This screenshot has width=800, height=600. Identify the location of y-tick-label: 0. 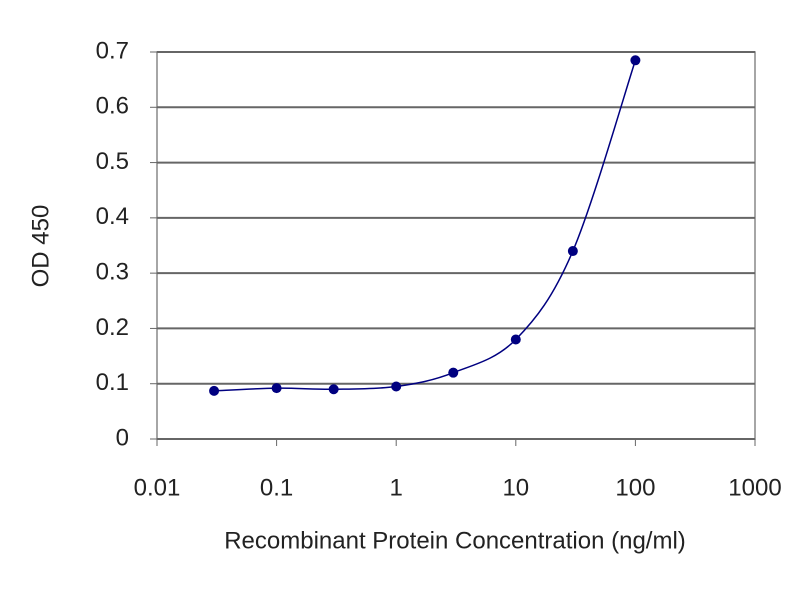
(122, 437).